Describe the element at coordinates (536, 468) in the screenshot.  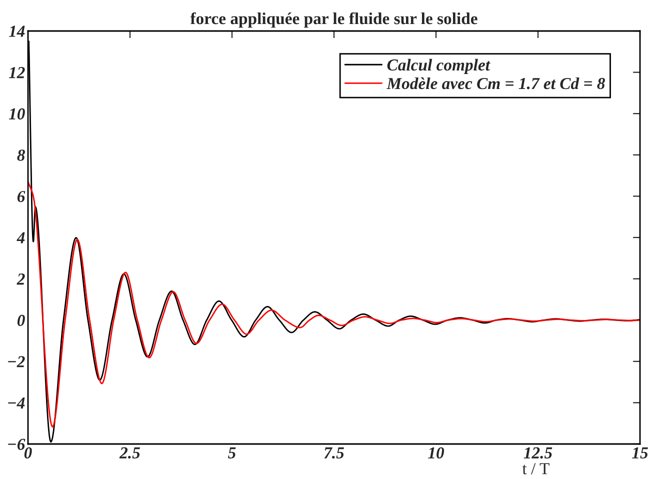
I see `x-axis-title: t / T` at that location.